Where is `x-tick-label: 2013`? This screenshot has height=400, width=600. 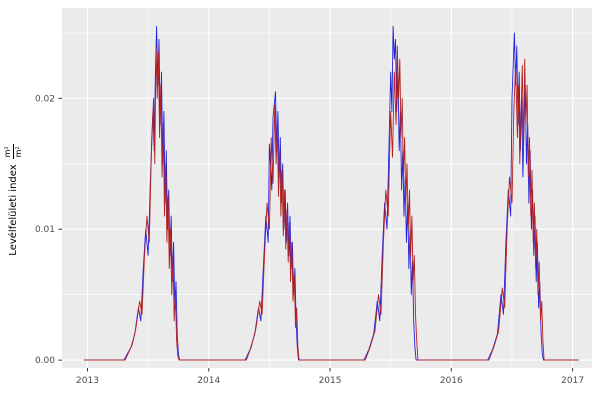
x-tick-label: 2013 is located at coordinates (87, 381).